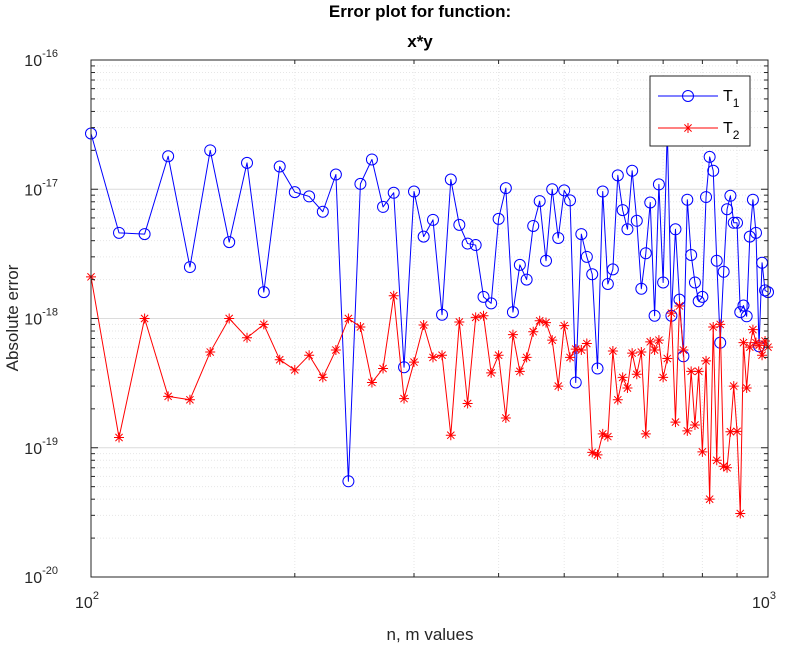 This screenshot has height=648, width=785. Describe the element at coordinates (688, 96) in the screenshot. I see `legend-marker-t1` at that location.